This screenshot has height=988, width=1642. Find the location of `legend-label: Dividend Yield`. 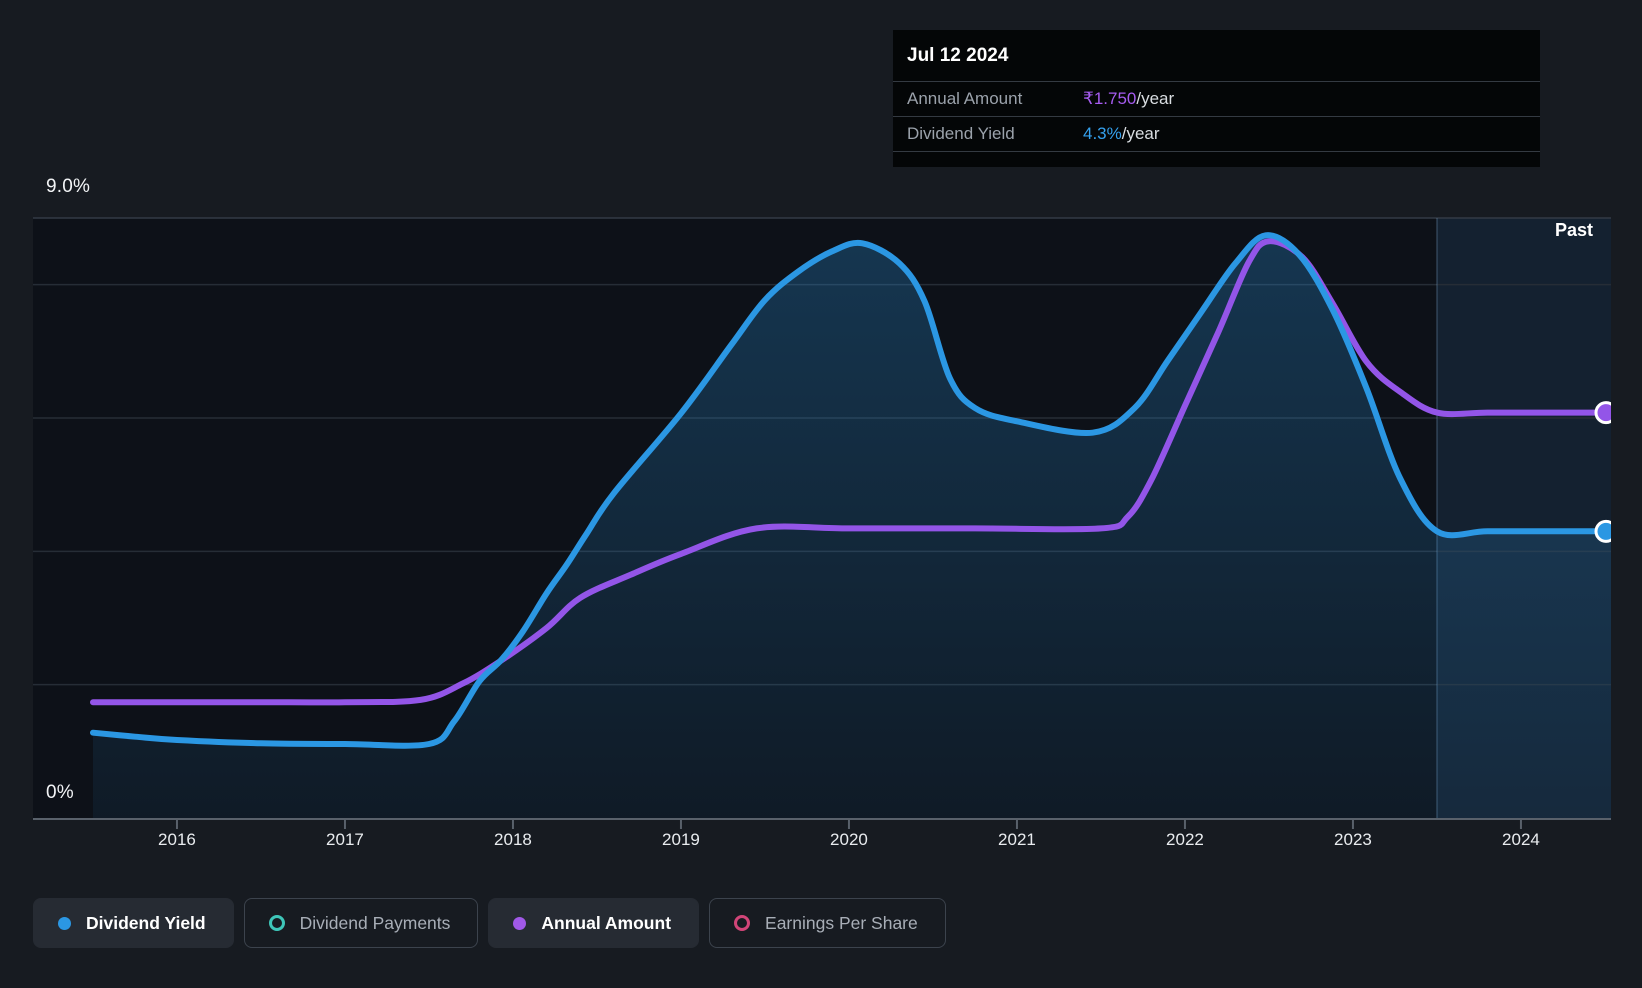

legend-label: Dividend Yield is located at coordinates (146, 922).